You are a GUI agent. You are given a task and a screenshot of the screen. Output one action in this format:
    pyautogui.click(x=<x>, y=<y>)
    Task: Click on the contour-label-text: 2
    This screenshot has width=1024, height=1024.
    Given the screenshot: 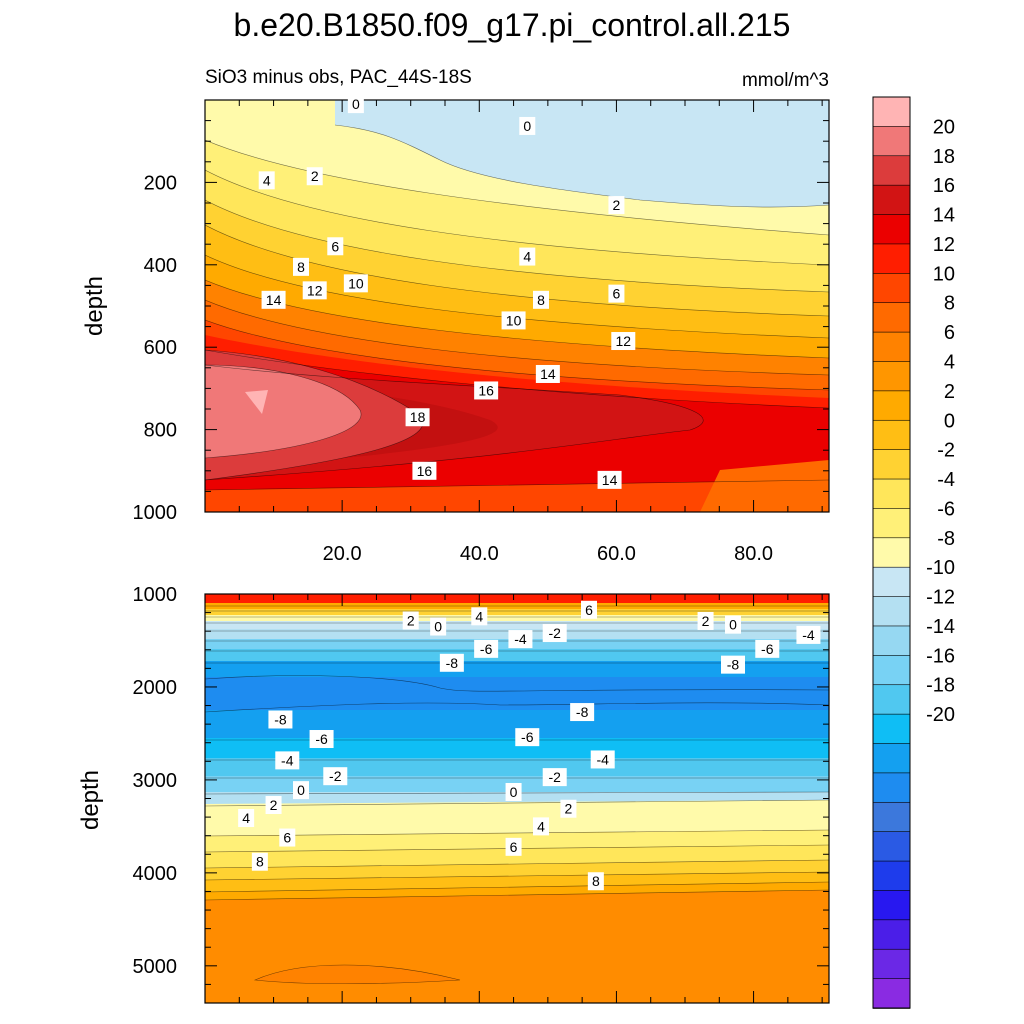 What is the action you would take?
    pyautogui.click(x=315, y=176)
    